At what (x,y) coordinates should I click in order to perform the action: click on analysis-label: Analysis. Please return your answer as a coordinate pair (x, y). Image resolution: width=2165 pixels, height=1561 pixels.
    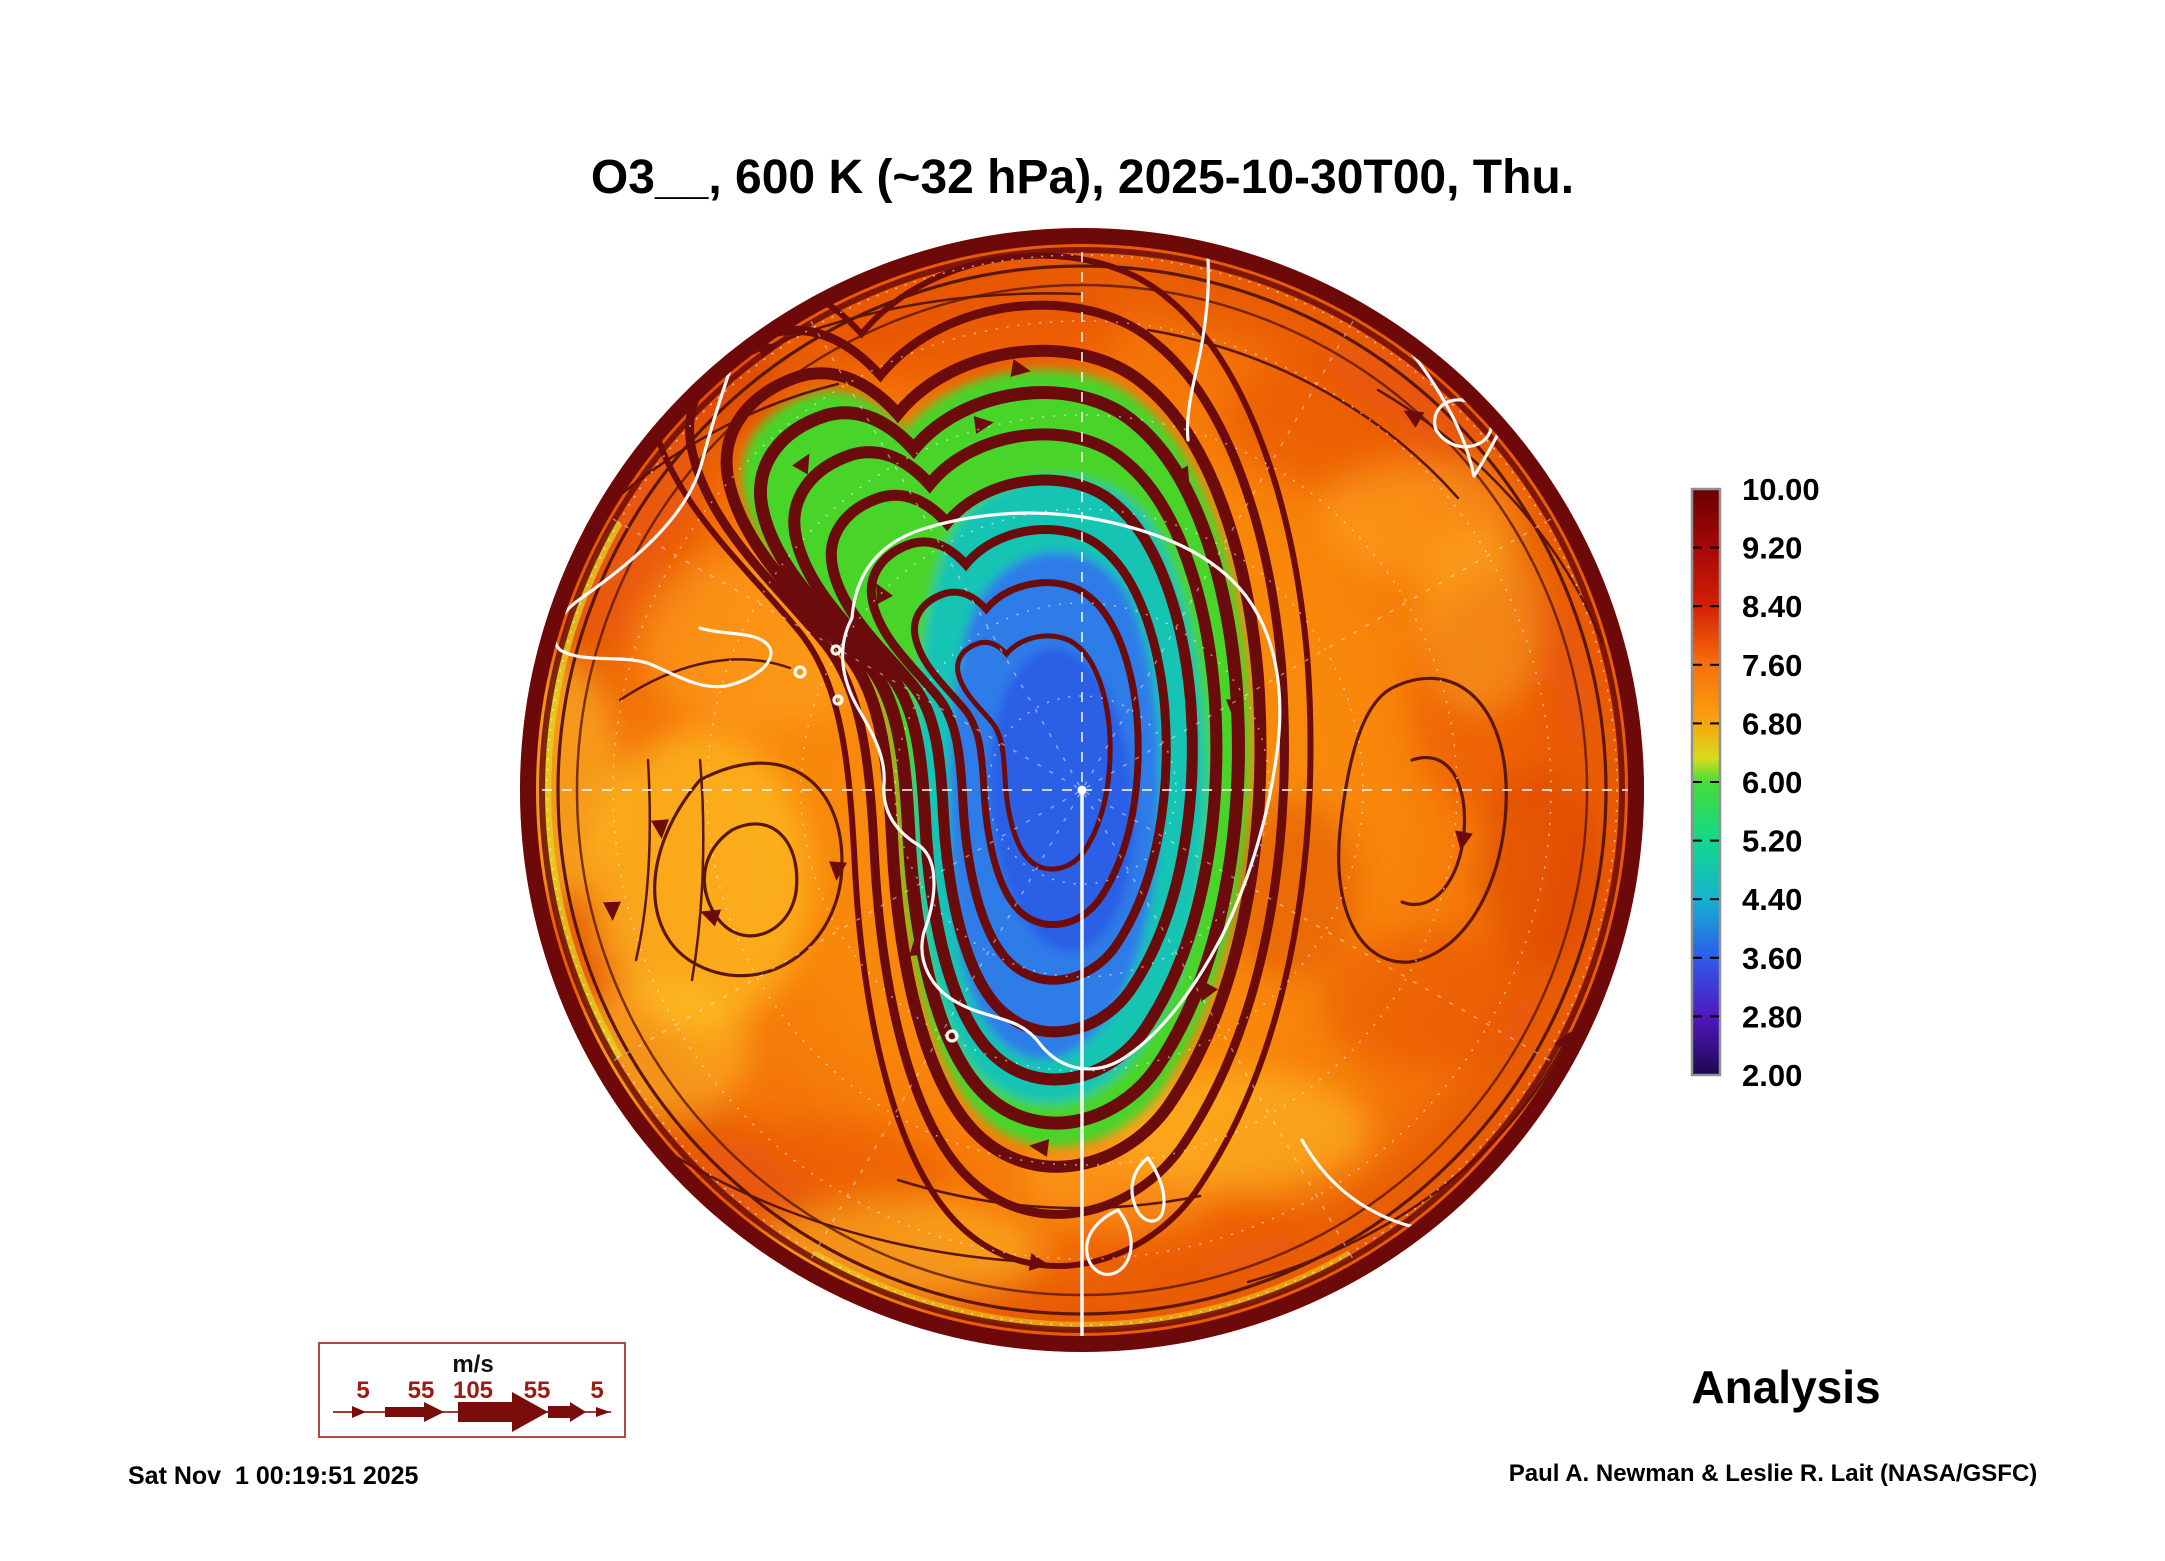
    Looking at the image, I should click on (1786, 1387).